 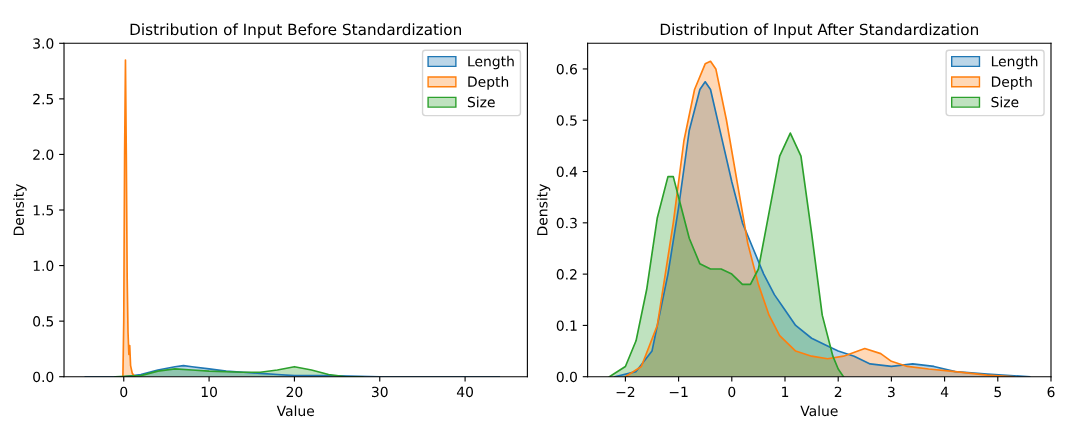 What do you see at coordinates (625, 391) in the screenshot?
I see `x-tick-label: −2` at bounding box center [625, 391].